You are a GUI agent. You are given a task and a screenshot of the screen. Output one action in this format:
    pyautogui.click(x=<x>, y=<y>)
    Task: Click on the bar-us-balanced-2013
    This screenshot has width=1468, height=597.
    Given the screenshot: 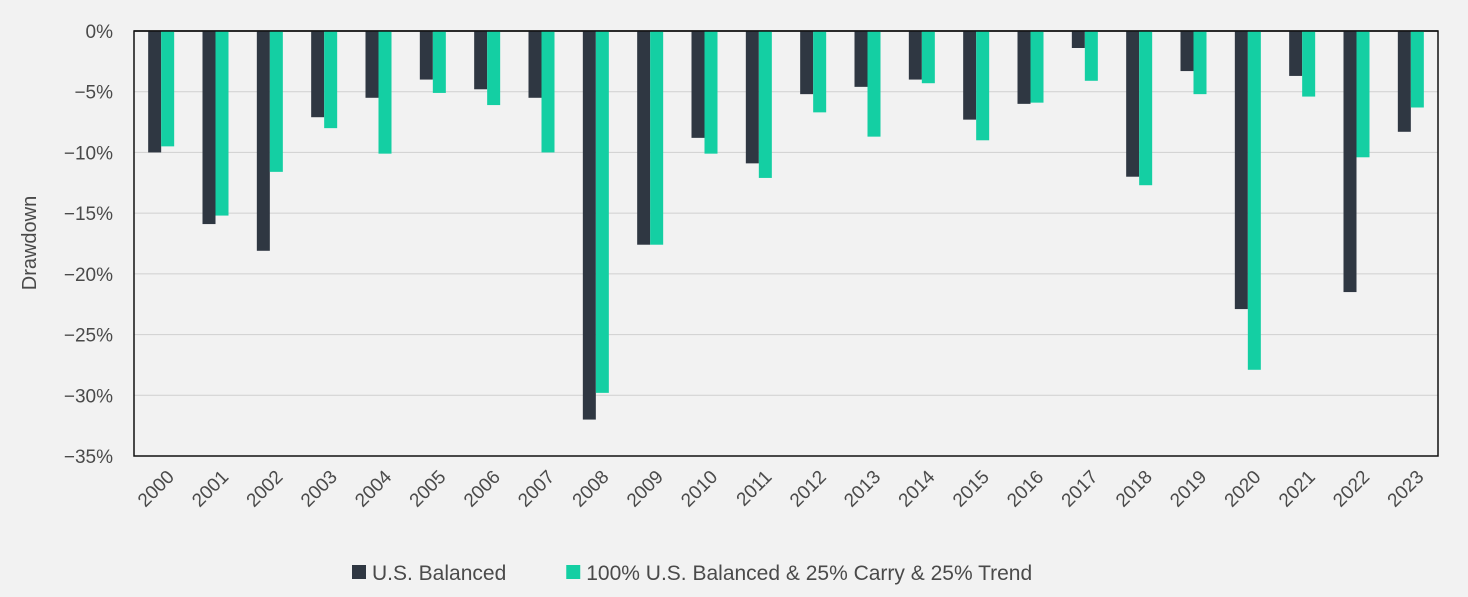 What is the action you would take?
    pyautogui.click(x=861, y=59)
    